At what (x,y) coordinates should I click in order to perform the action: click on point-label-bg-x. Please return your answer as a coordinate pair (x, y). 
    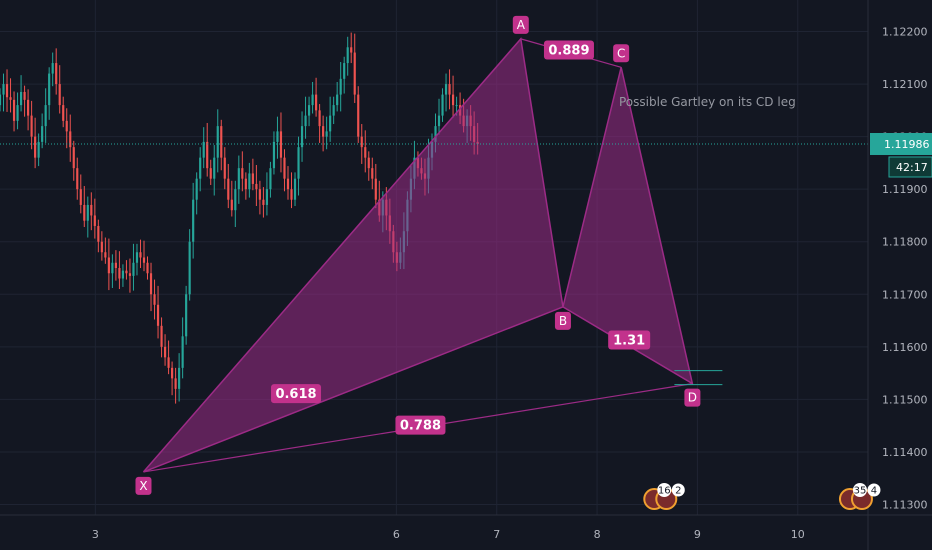
    Looking at the image, I should click on (143, 485).